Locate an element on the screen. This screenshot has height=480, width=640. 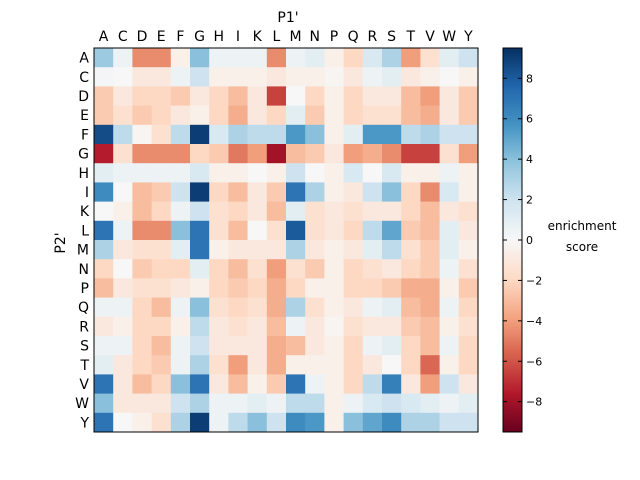
x-axis-label: P1' is located at coordinates (287, 18).